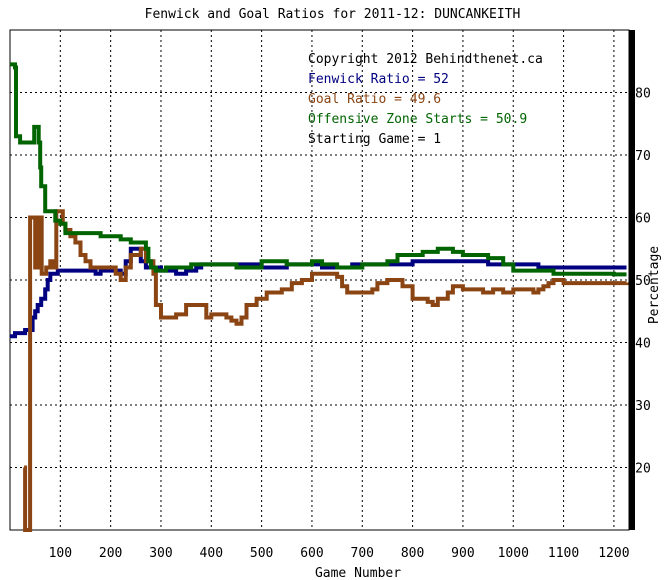  I want to click on right-axis-bar, so click(632, 280).